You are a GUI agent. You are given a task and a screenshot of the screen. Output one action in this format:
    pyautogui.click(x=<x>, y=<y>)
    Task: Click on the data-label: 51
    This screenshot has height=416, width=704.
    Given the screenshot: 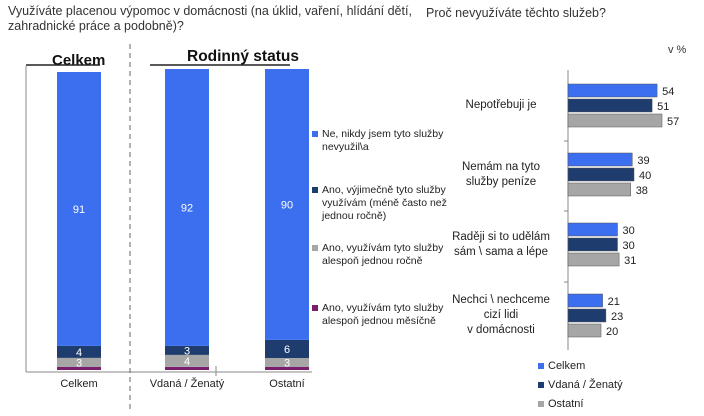 What is the action you would take?
    pyautogui.click(x=663, y=107)
    